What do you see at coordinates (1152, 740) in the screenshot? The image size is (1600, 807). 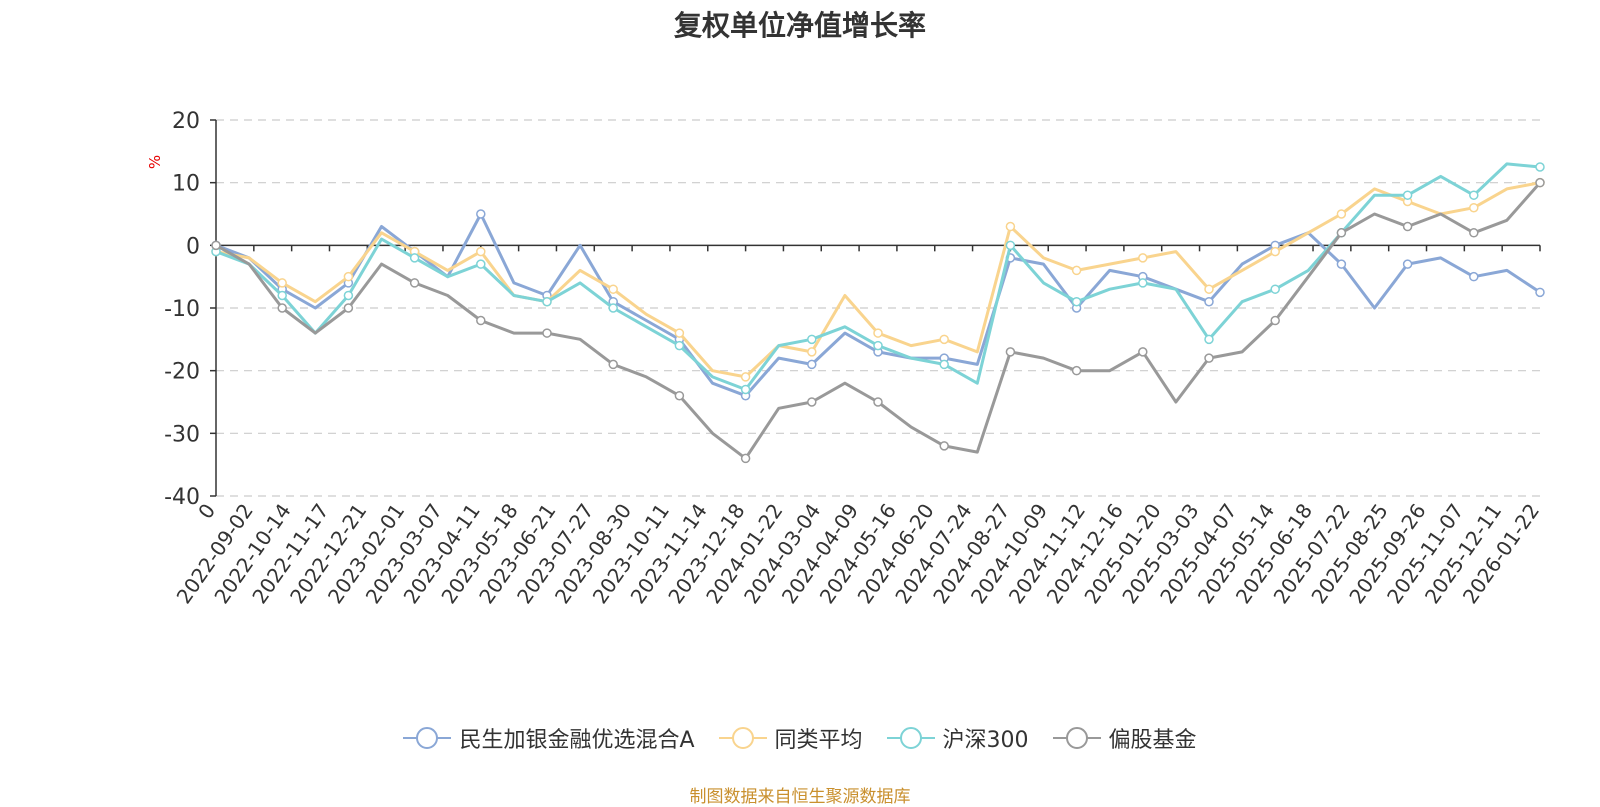 I see `legend-label: 偏股基金` at bounding box center [1152, 740].